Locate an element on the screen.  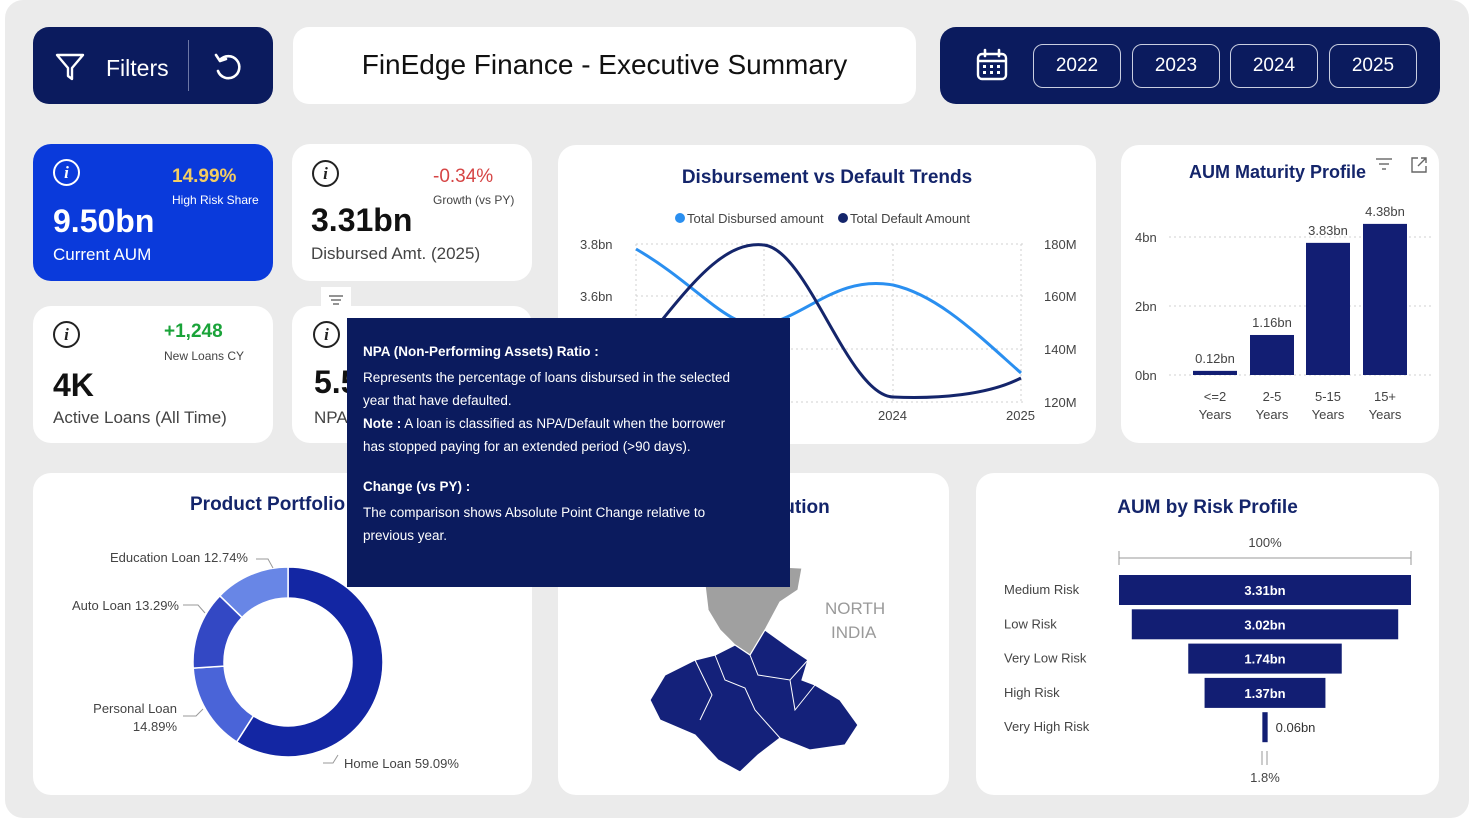
filters-divider is located at coordinates (188, 65).